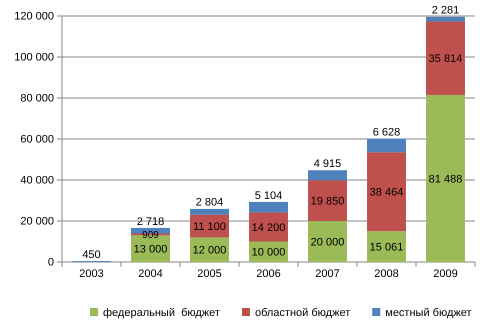  I want to click on data-label: 20 000, so click(327, 242).